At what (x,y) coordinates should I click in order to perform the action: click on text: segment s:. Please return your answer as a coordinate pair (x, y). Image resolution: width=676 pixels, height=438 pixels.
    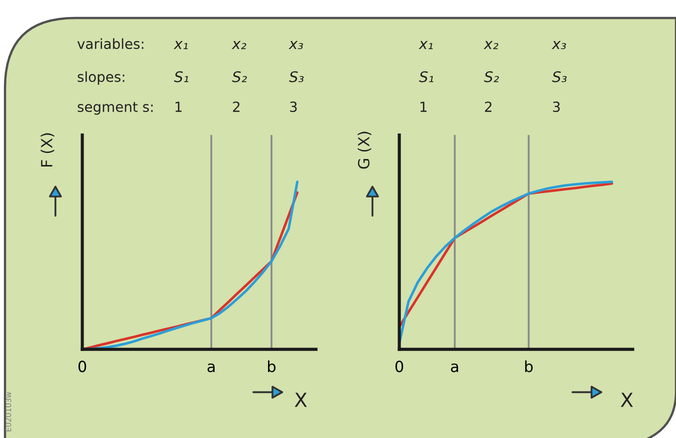
    Looking at the image, I should click on (115, 108).